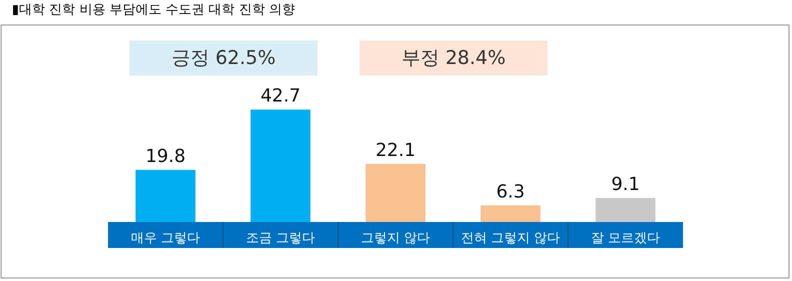 The height and width of the screenshot is (281, 792). I want to click on x-tick-label: 그렇지 않다, so click(395, 238).